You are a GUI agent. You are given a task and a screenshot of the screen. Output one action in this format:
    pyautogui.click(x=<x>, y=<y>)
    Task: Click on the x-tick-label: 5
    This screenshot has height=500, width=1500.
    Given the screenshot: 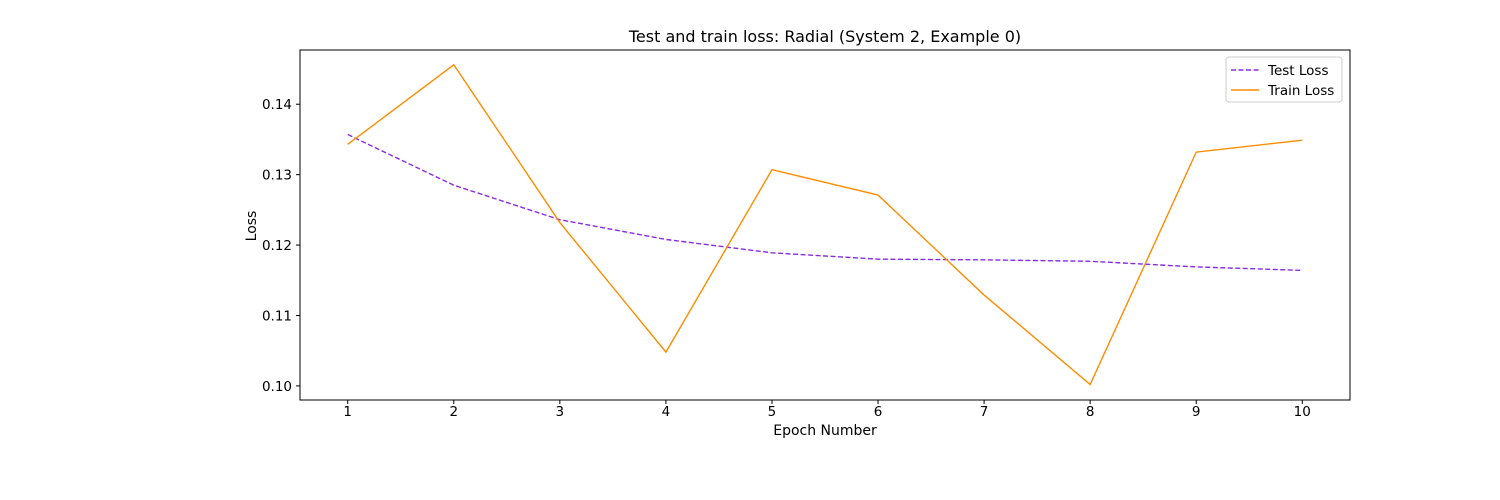 What is the action you would take?
    pyautogui.click(x=772, y=412)
    